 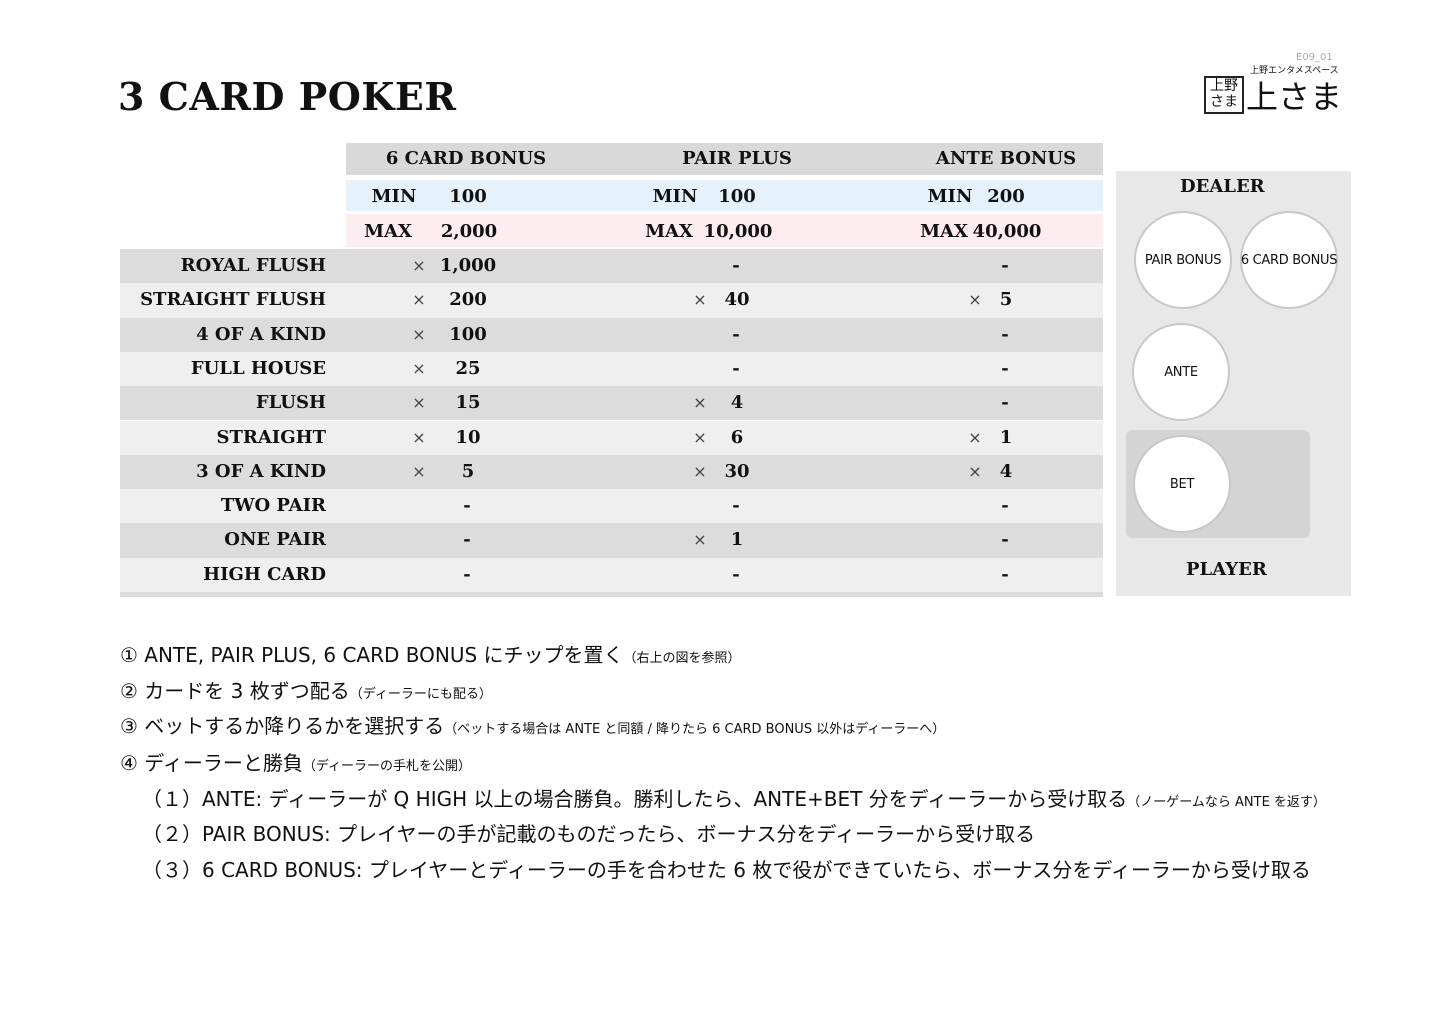 I want to click on hand-name: STRAIGHT FLUSH, so click(x=233, y=300).